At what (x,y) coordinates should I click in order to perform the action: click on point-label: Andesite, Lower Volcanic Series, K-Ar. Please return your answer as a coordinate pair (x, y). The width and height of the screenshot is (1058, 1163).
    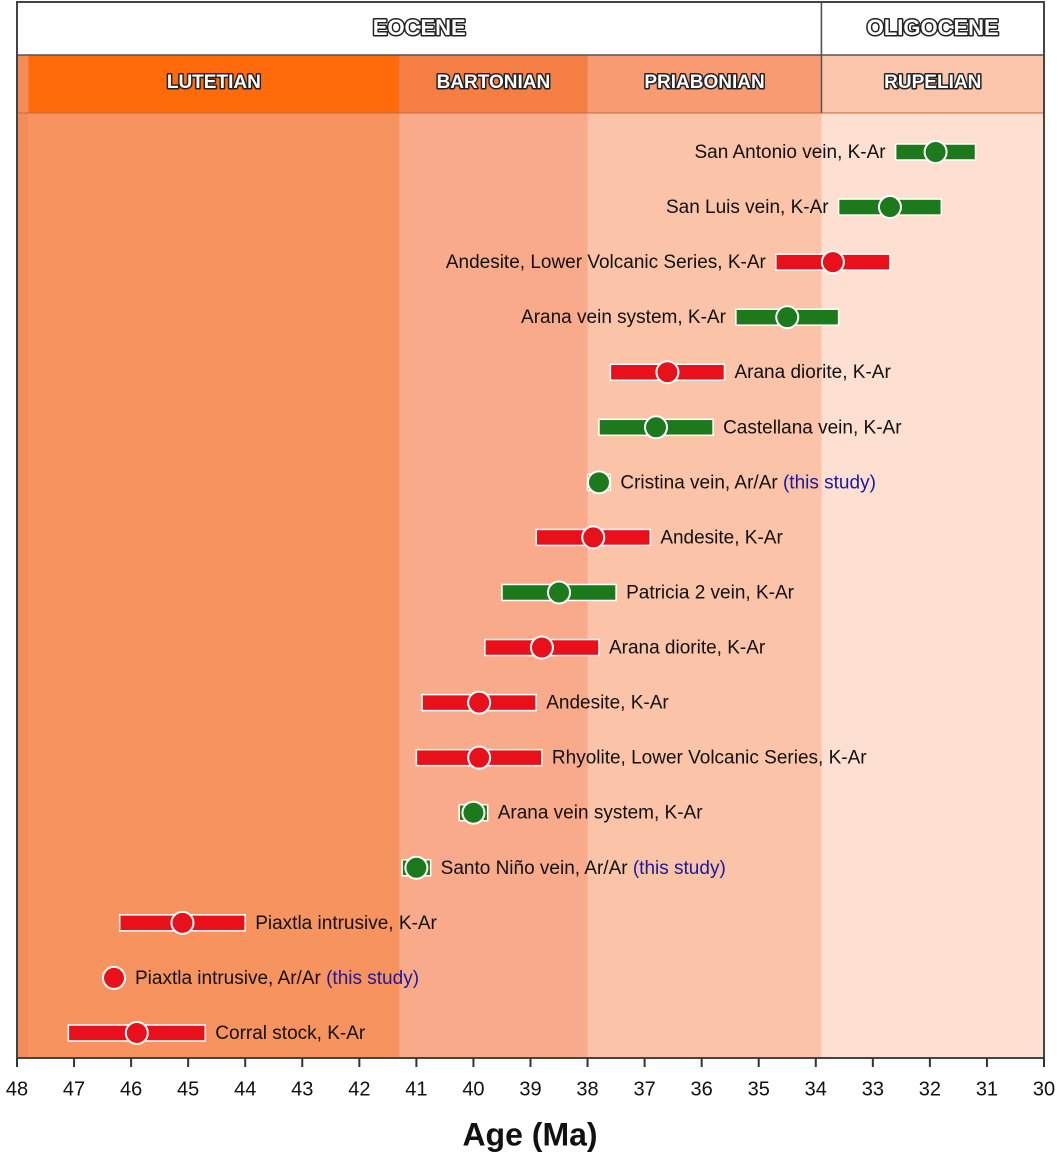
    Looking at the image, I should click on (606, 262).